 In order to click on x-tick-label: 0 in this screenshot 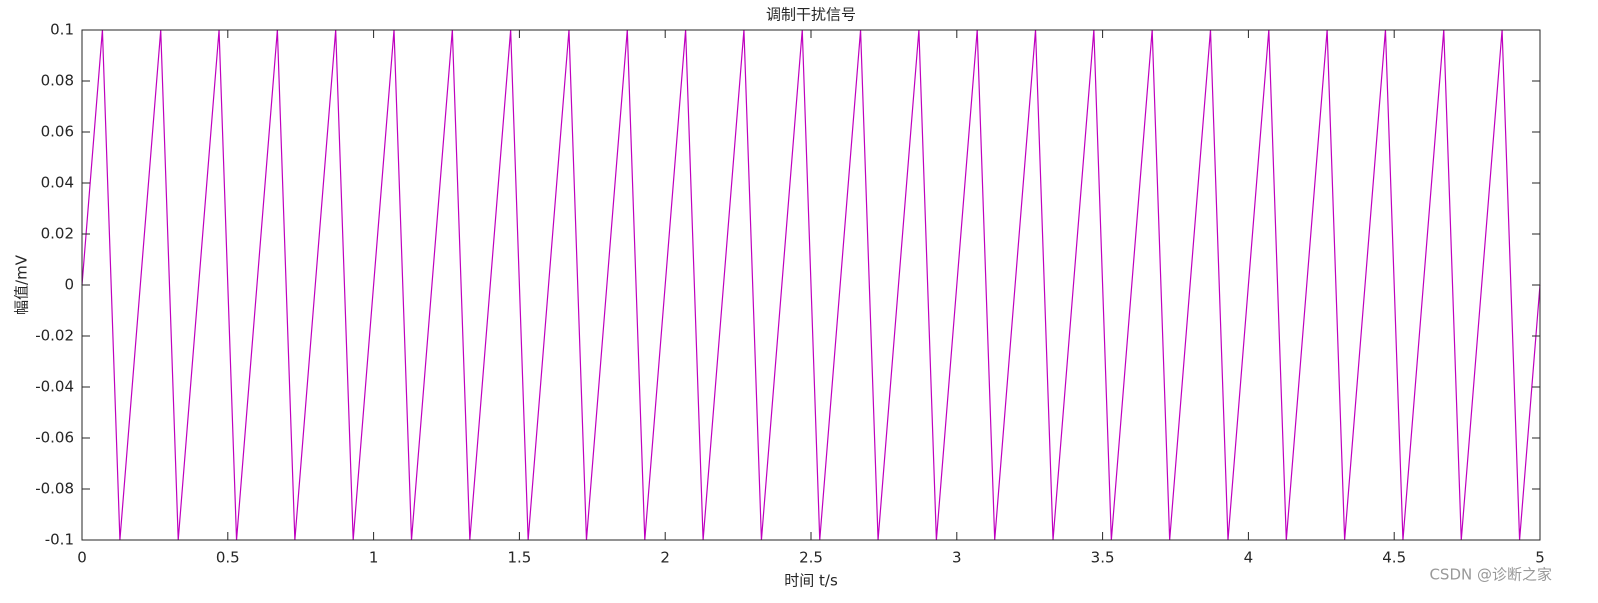, I will do `click(82, 558)`.